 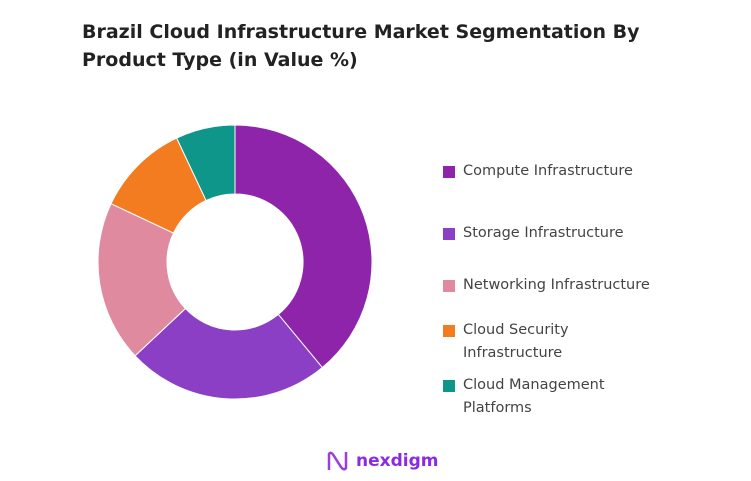 What do you see at coordinates (534, 396) in the screenshot?
I see `legend-label: Cloud Management Platforms` at bounding box center [534, 396].